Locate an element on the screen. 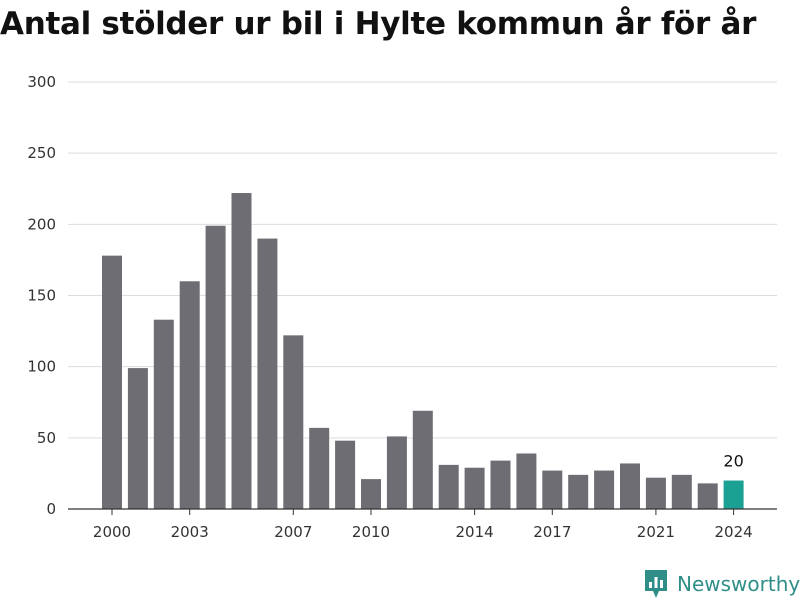  bar-2010 is located at coordinates (371, 494).